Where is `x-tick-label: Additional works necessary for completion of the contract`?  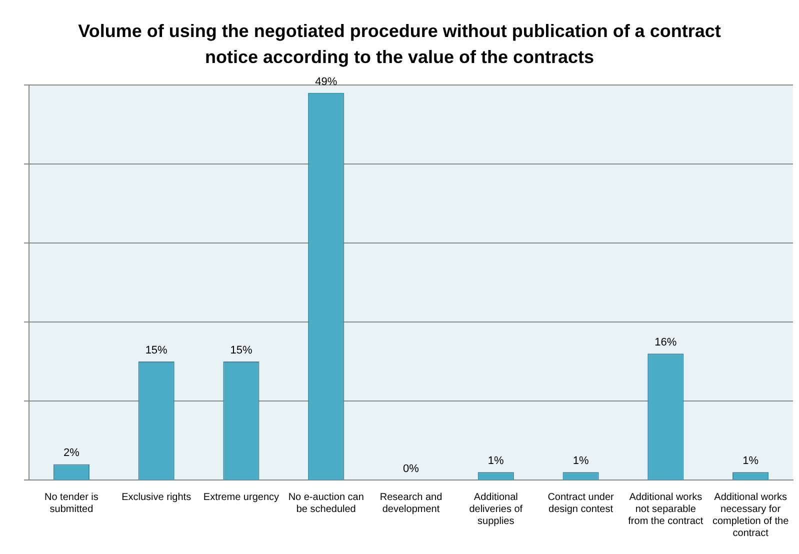
x-tick-label: Additional works necessary for completion of the contract is located at coordinates (751, 515).